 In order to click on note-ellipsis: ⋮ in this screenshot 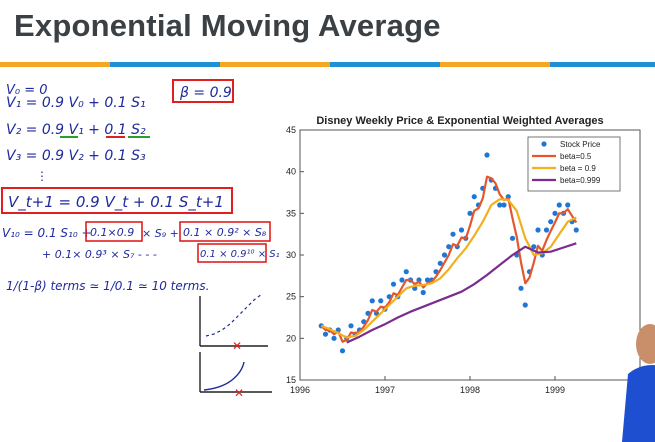, I will do `click(42, 176)`.